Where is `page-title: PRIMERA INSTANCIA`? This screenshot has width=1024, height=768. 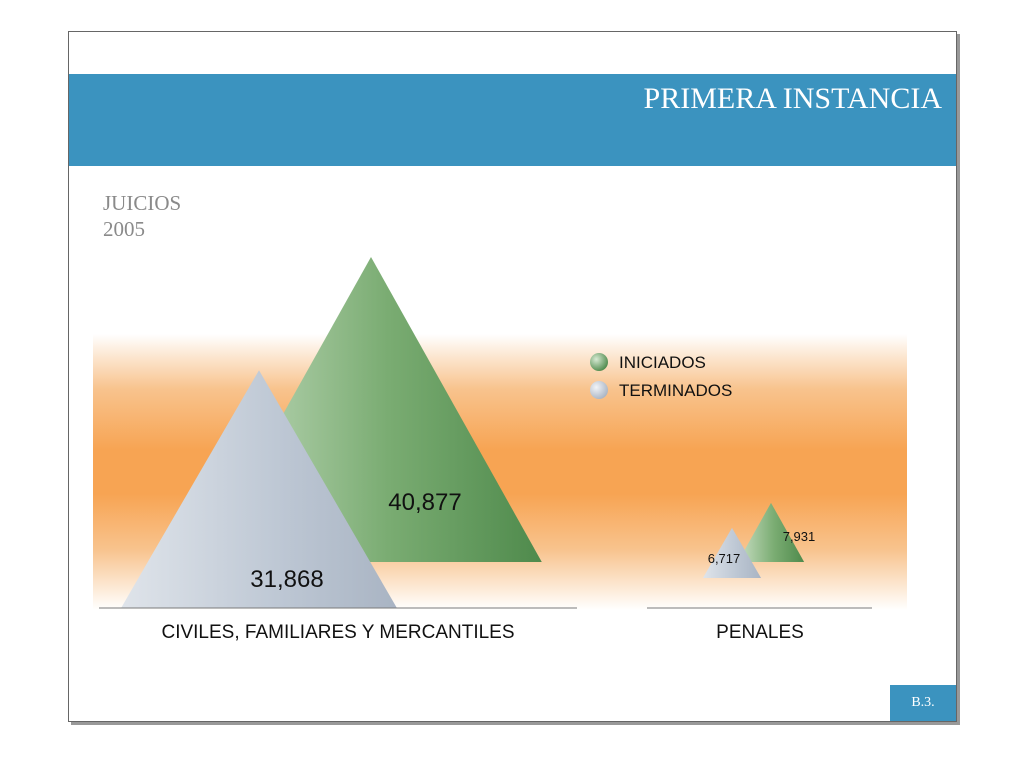 page-title: PRIMERA INSTANCIA is located at coordinates (792, 98).